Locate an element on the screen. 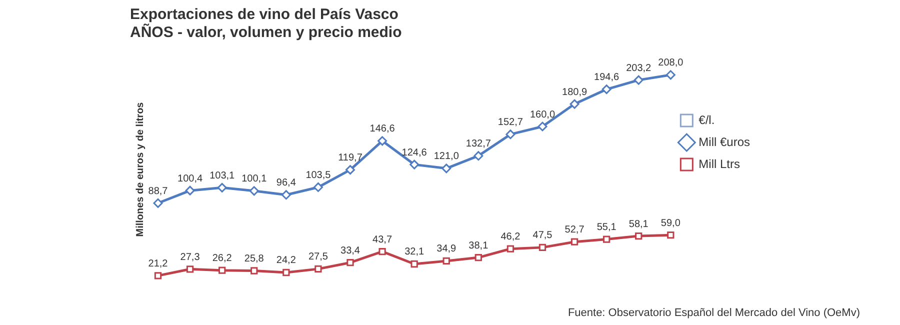  data-label: 58,1 is located at coordinates (638, 224).